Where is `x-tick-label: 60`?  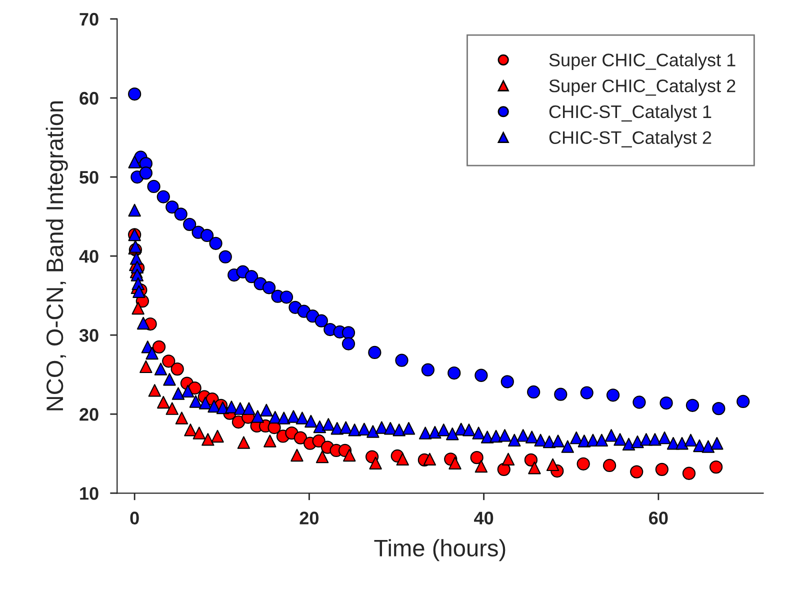 x-tick-label: 60 is located at coordinates (658, 518).